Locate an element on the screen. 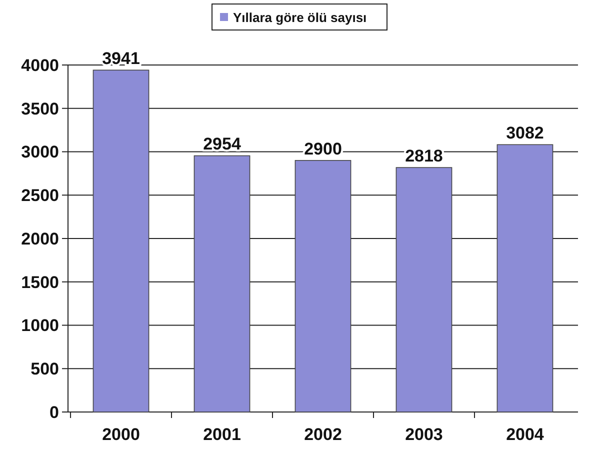  data-label: 2954 is located at coordinates (222, 144).